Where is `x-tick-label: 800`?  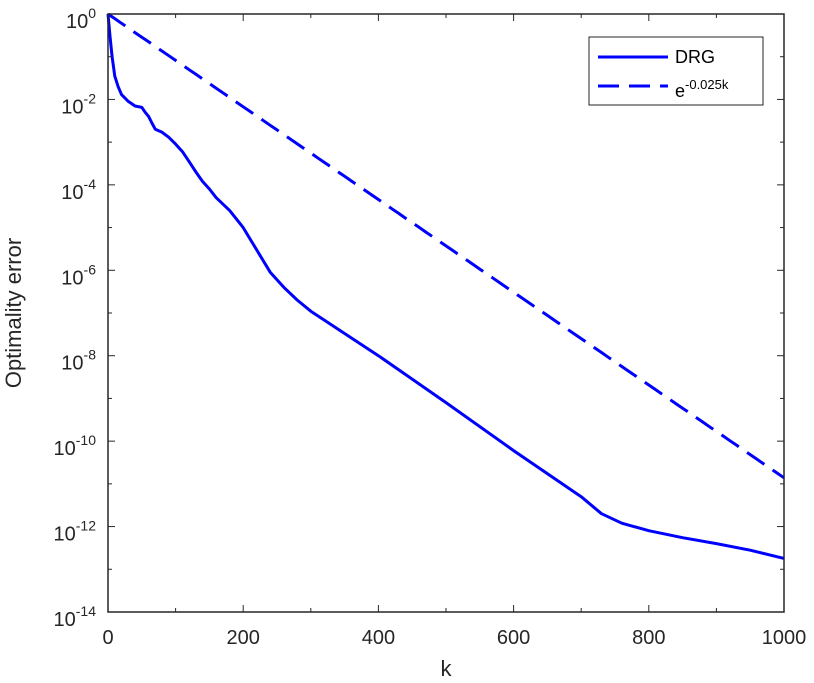
x-tick-label: 800 is located at coordinates (648, 638).